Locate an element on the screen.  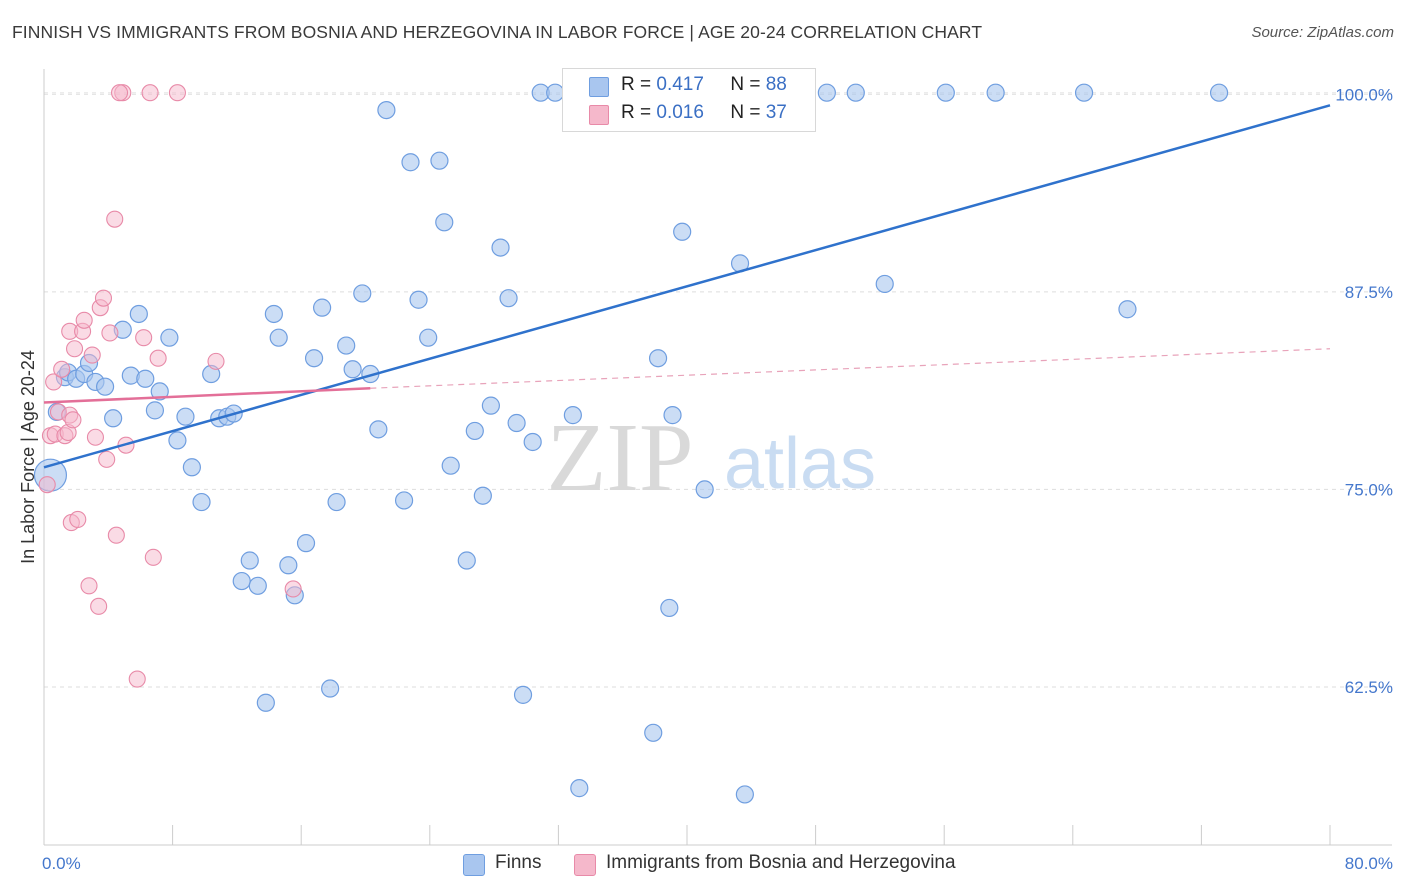
x-tick-label-0: 0.0% is located at coordinates (61, 863).